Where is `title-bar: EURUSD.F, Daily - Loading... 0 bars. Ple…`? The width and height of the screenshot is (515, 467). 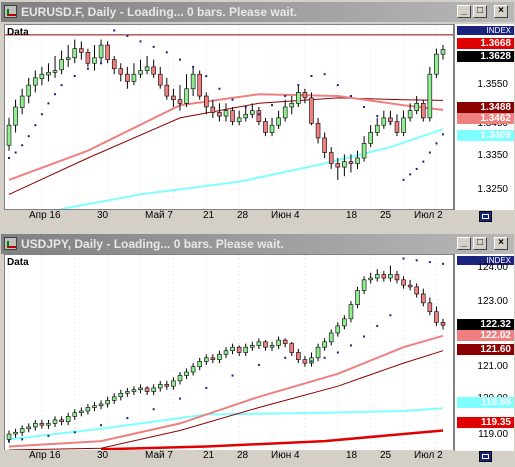 title-bar: EURUSD.F, Daily - Loading... 0 bars. Ple… is located at coordinates (257, 12).